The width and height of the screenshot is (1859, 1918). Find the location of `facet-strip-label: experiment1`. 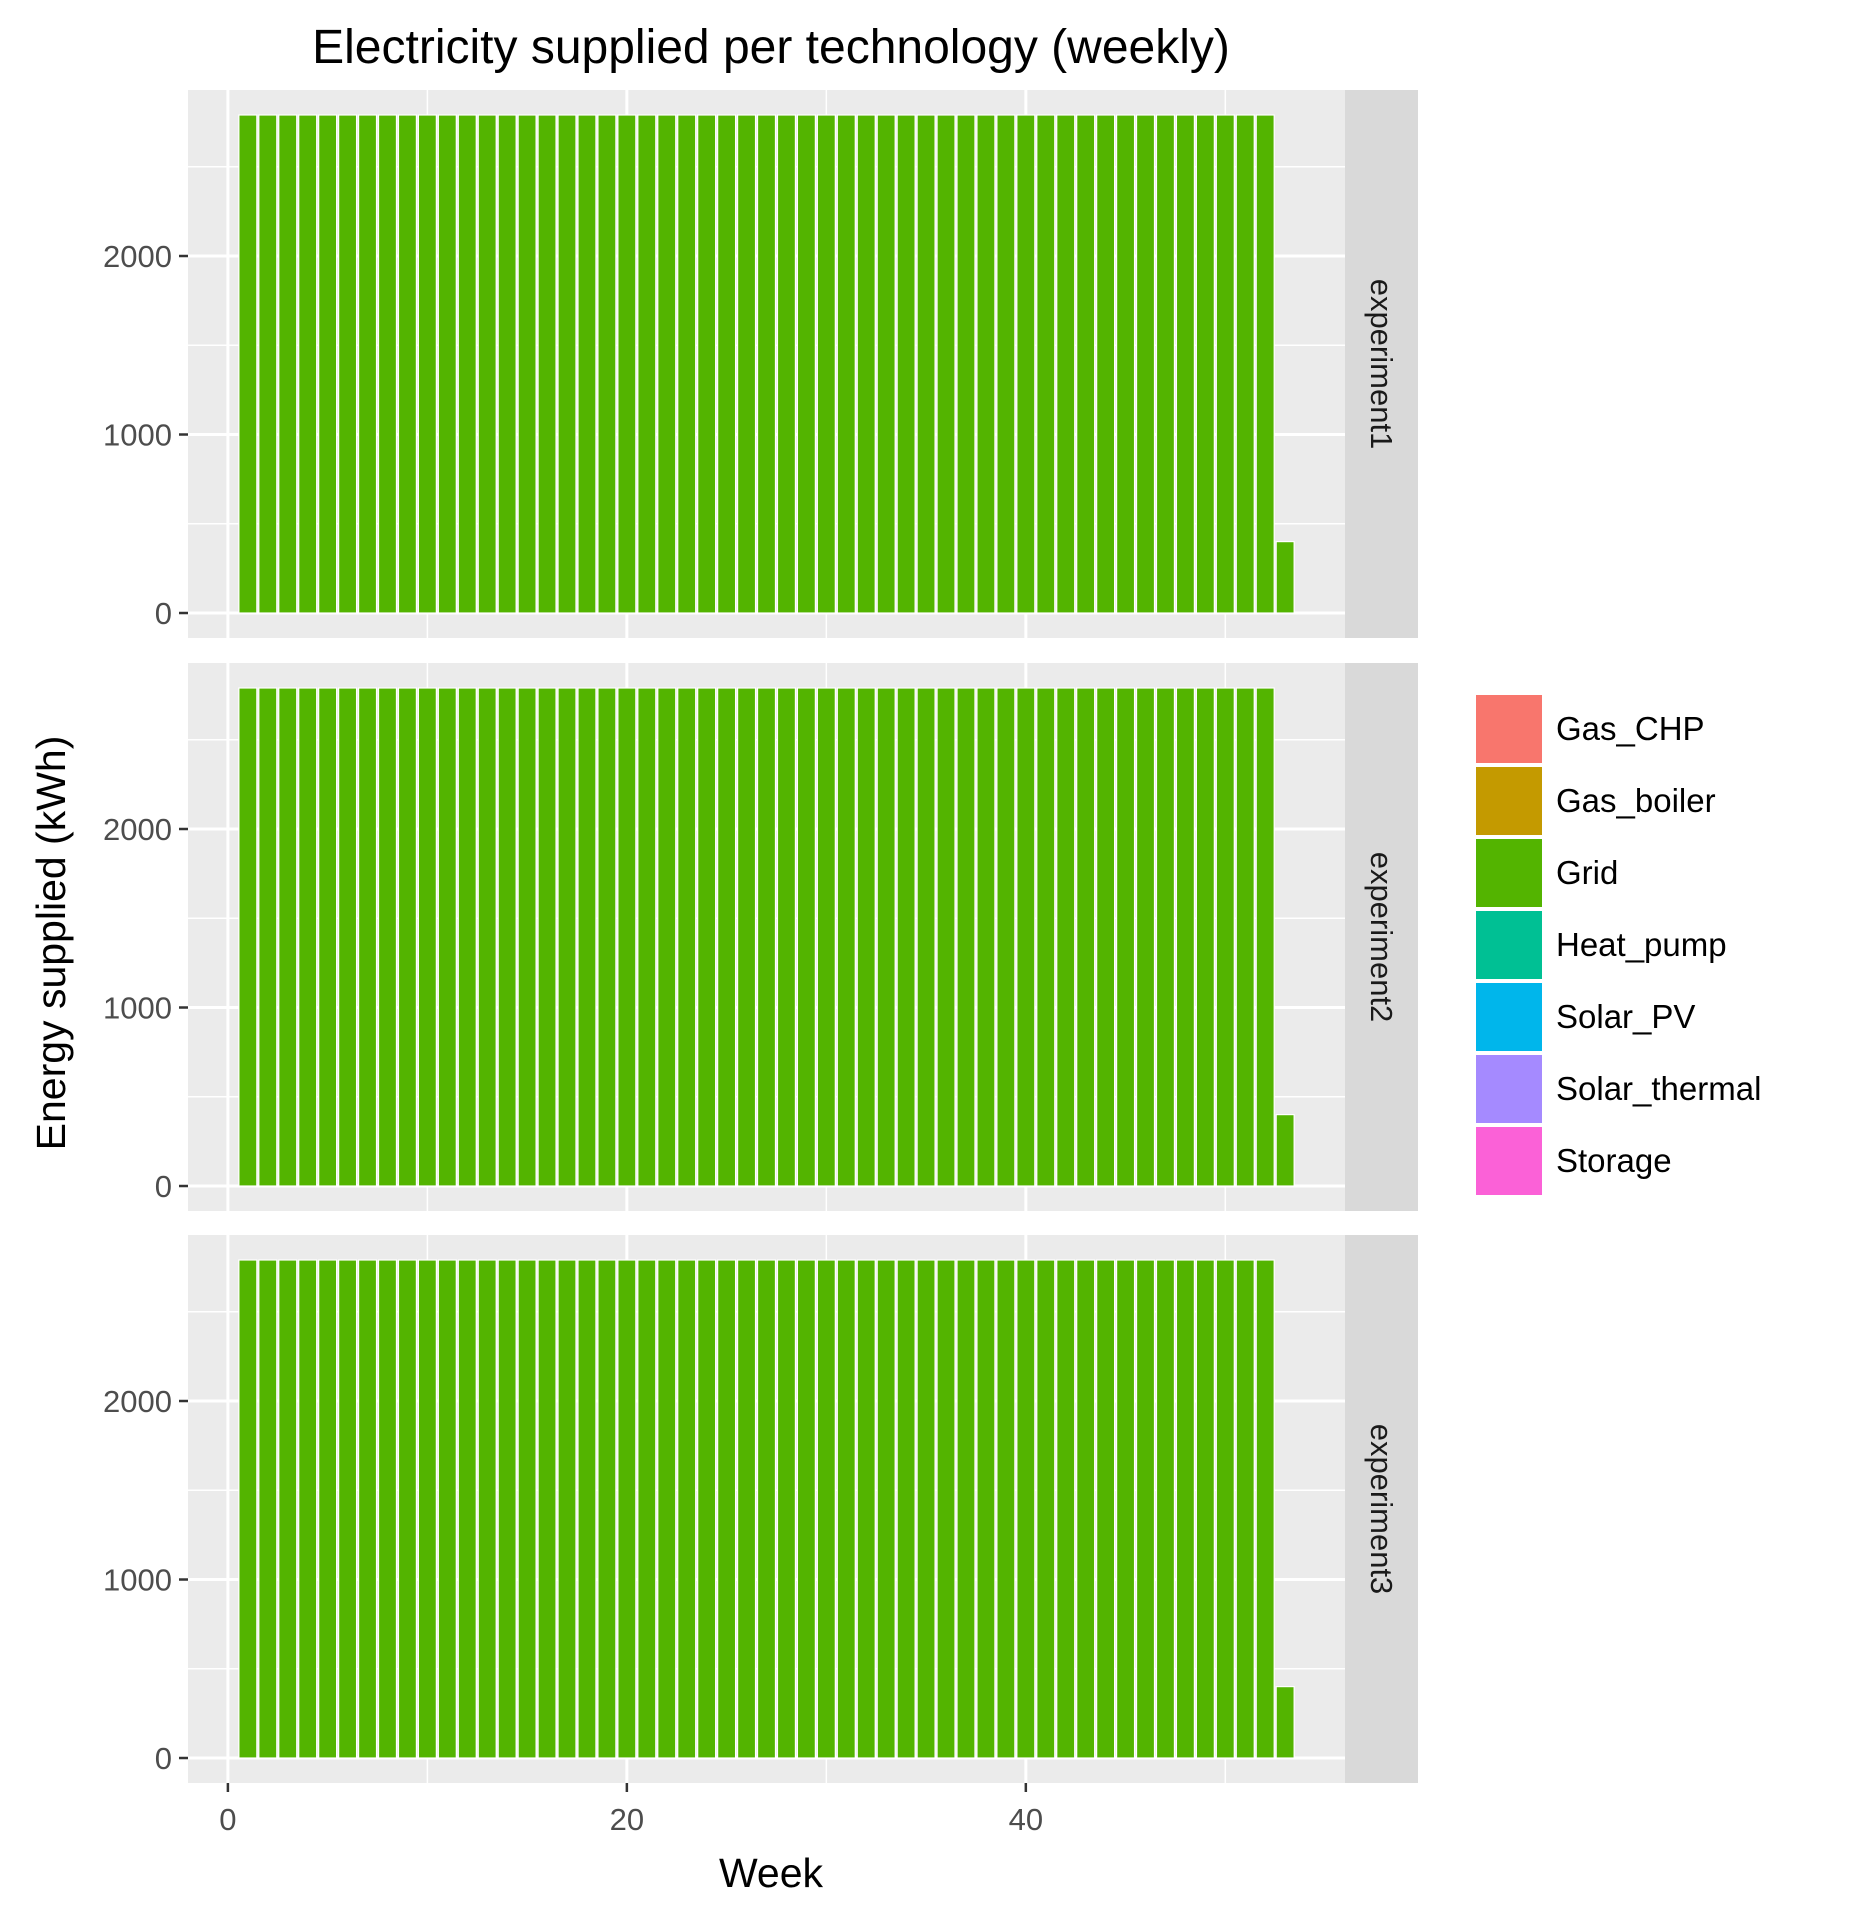

facet-strip-label: experiment1 is located at coordinates (1381, 364).